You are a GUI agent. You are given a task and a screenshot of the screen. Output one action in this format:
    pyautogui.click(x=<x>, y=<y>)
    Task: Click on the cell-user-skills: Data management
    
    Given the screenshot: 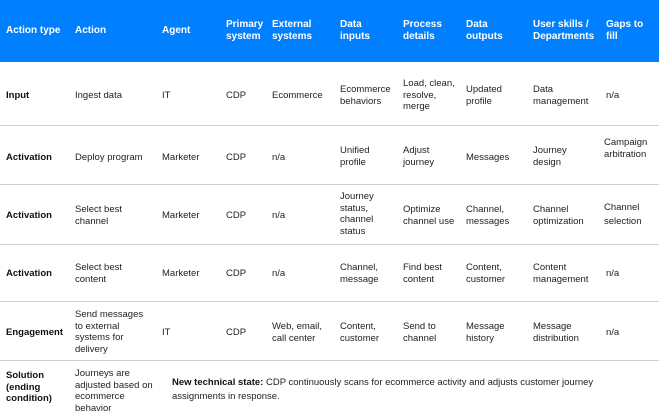 What is the action you would take?
    pyautogui.click(x=561, y=95)
    